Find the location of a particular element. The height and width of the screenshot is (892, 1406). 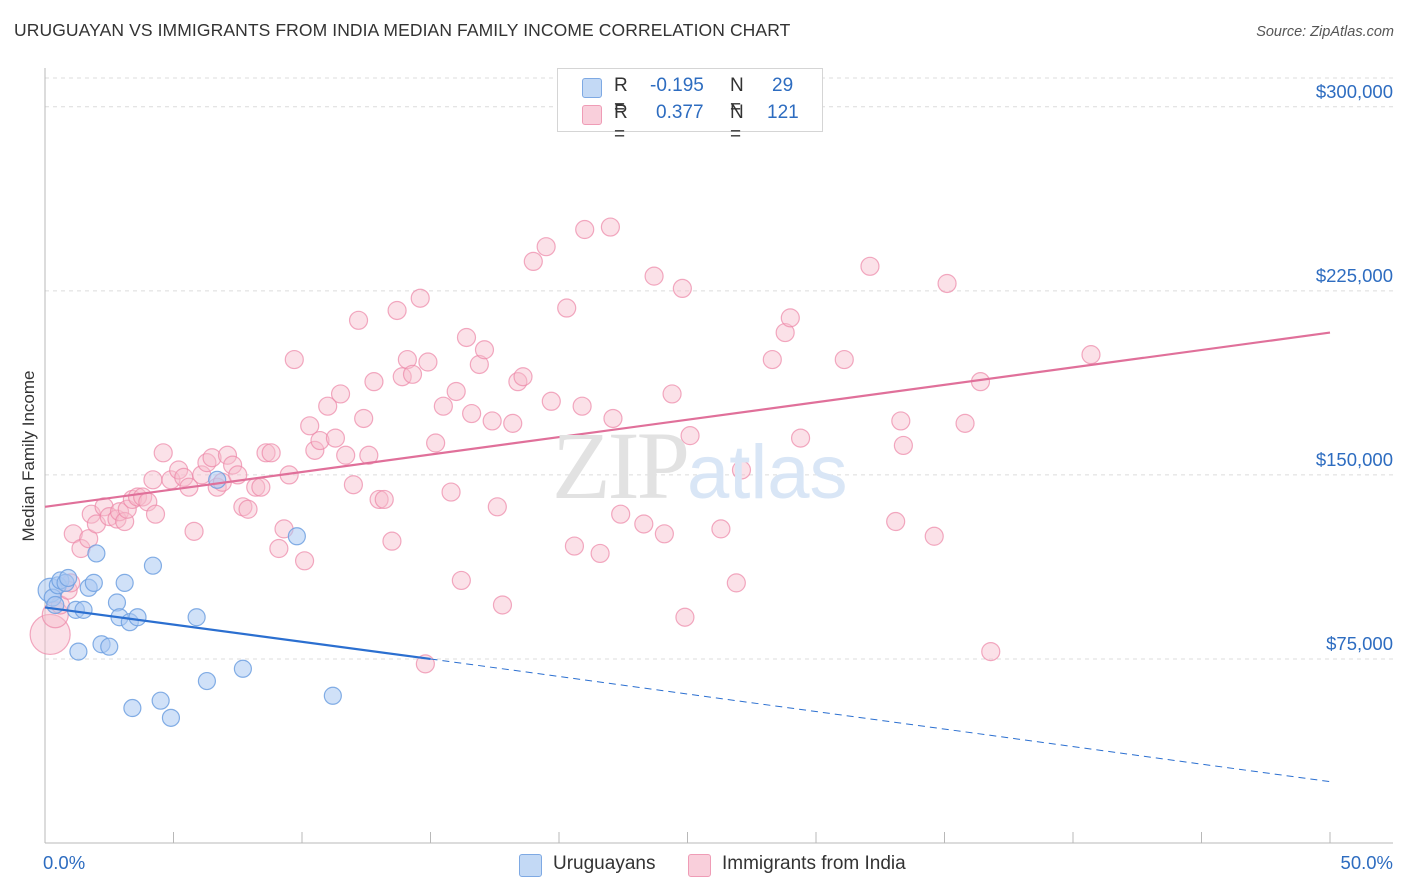

source-label: Source: ZipAtlas.com is located at coordinates (1325, 32).